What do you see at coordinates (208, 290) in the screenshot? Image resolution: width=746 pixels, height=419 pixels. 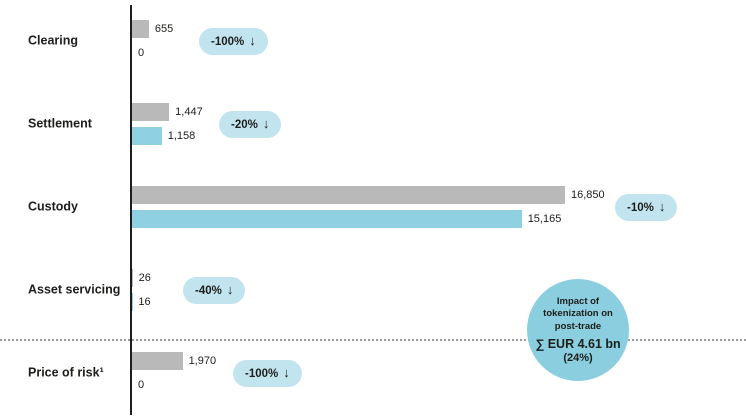 I see `change-value: -40%` at bounding box center [208, 290].